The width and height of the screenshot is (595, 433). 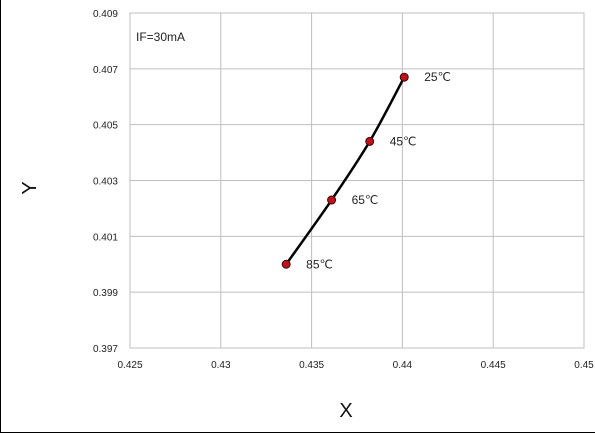 What do you see at coordinates (311, 365) in the screenshot?
I see `x-tick-label: 0.435` at bounding box center [311, 365].